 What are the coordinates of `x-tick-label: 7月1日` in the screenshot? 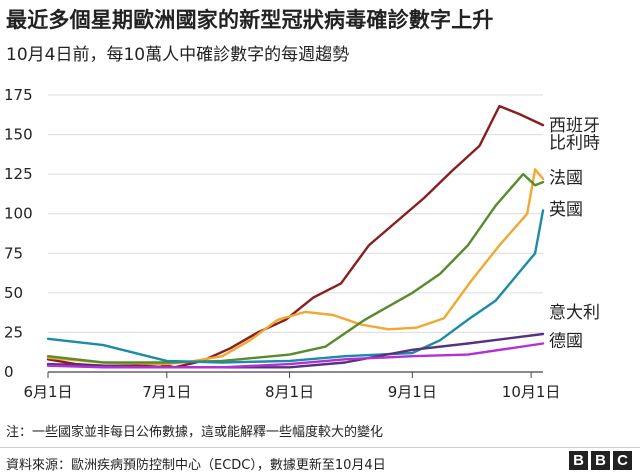 It's located at (166, 392).